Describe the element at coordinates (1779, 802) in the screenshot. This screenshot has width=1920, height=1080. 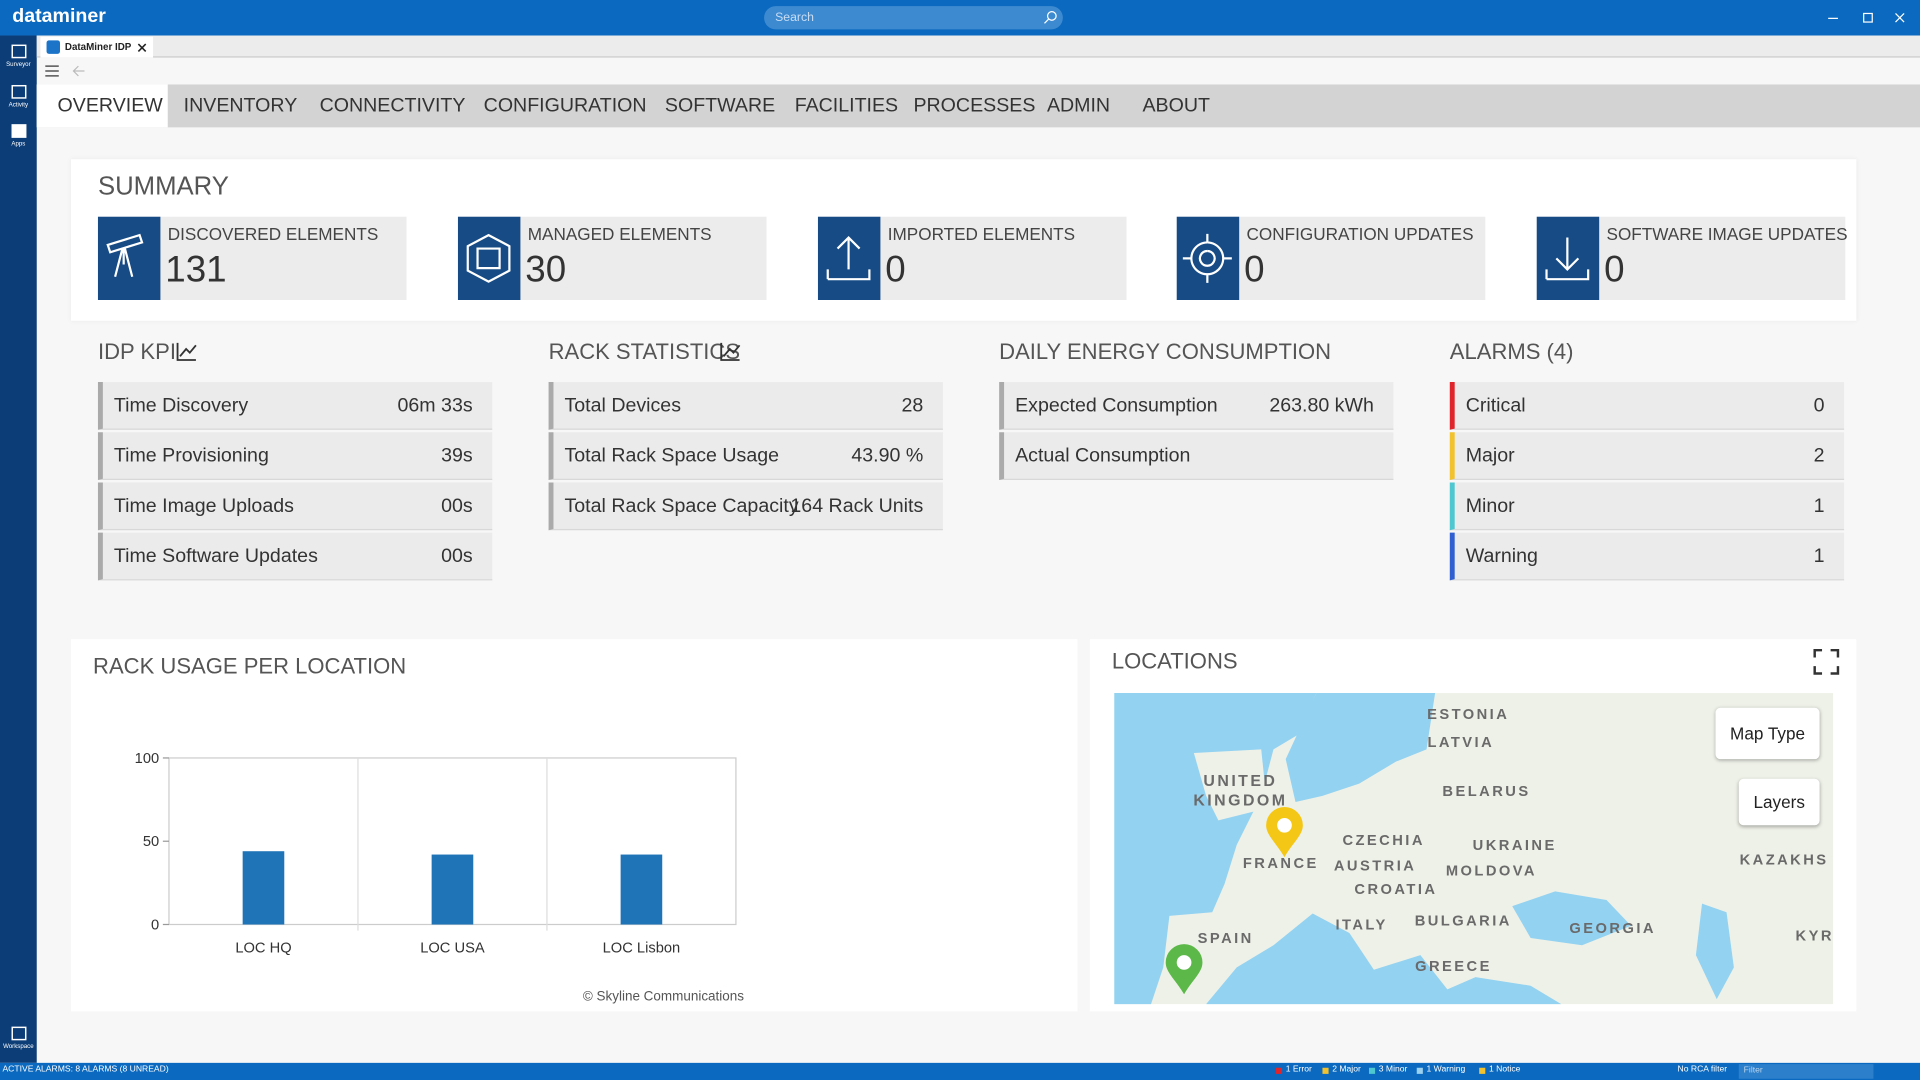
I see `map-button: Layers` at that location.